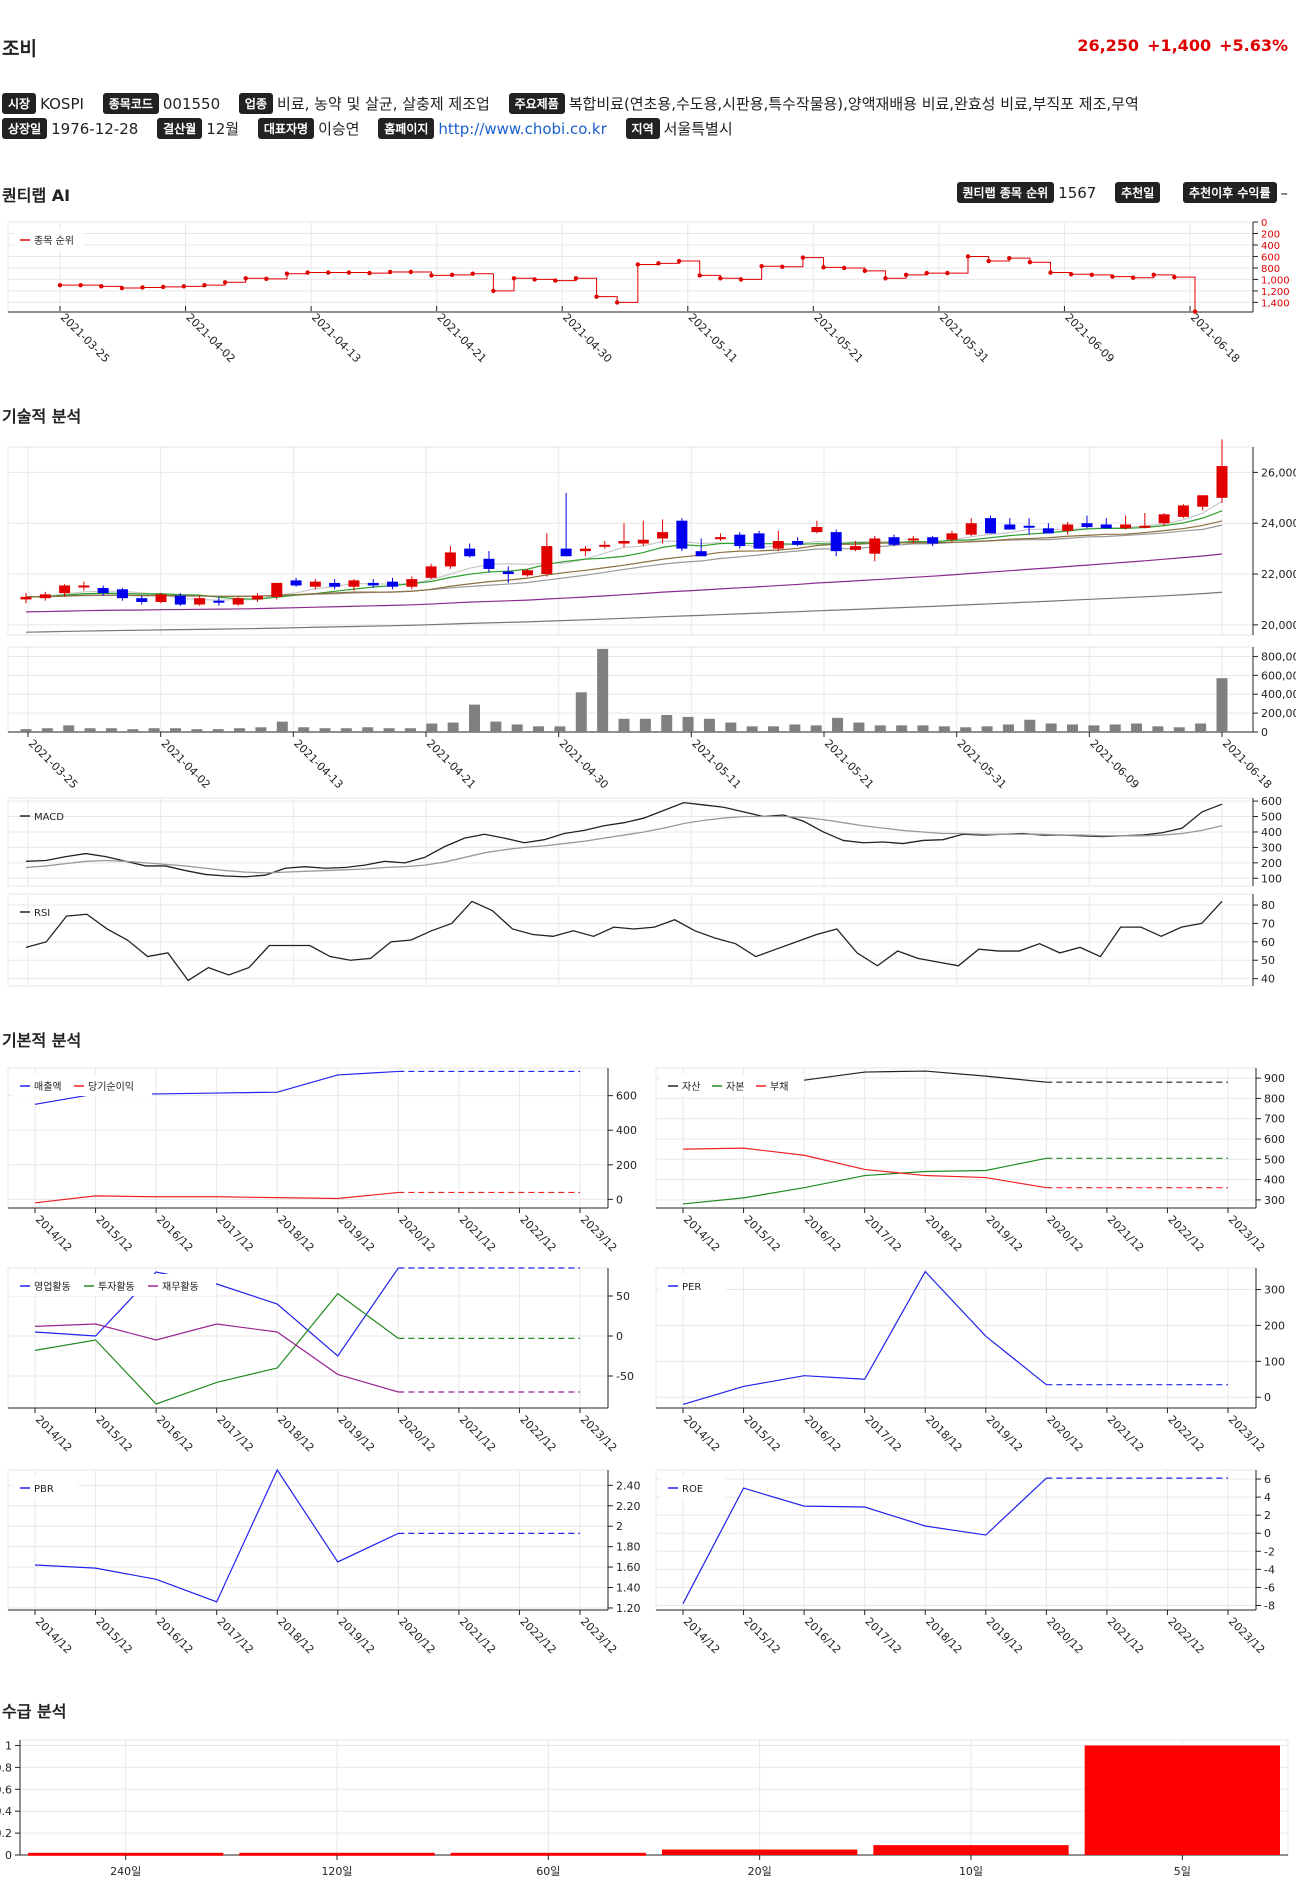 The image size is (1296, 1893). I want to click on cashflow-chart-legend-label: 재무활동, so click(180, 1286).